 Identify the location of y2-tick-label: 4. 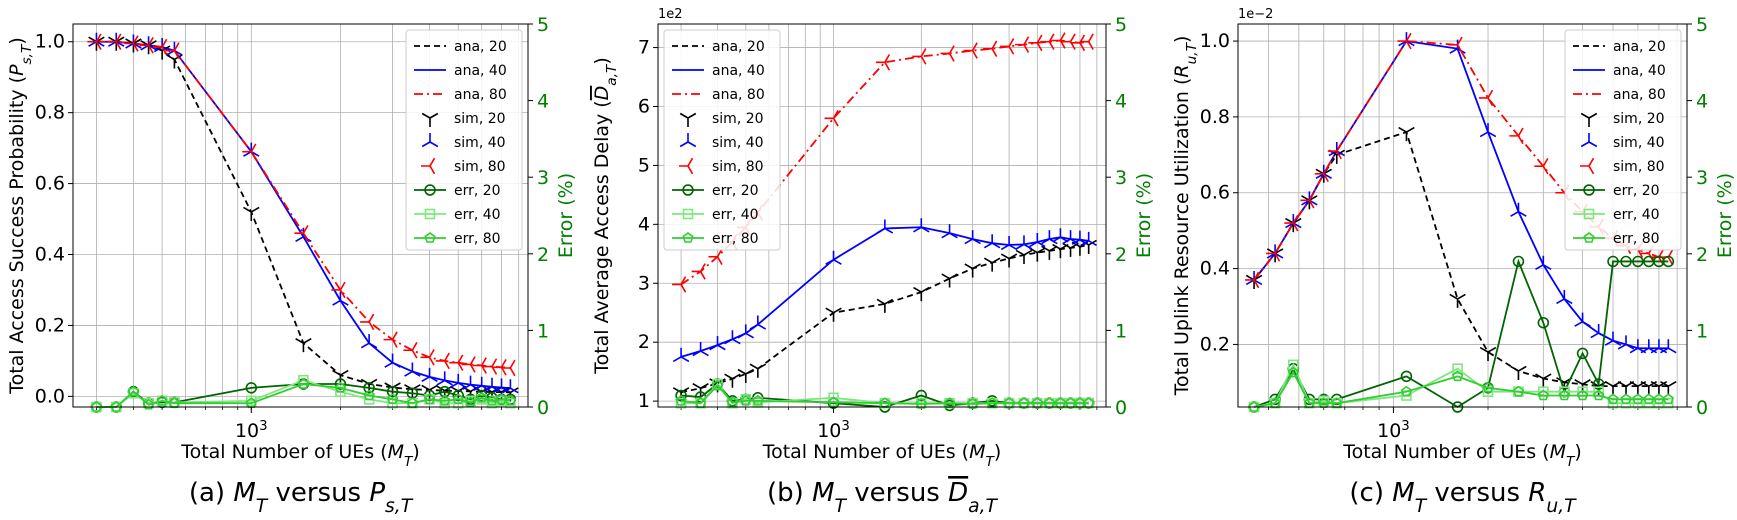
(543, 102).